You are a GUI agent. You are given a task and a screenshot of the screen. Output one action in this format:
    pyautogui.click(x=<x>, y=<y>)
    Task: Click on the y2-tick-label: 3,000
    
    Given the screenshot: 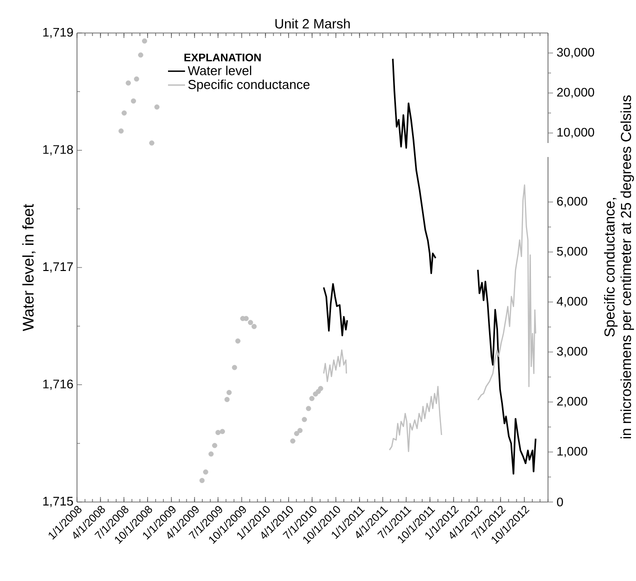 What is the action you would take?
    pyautogui.click(x=572, y=352)
    